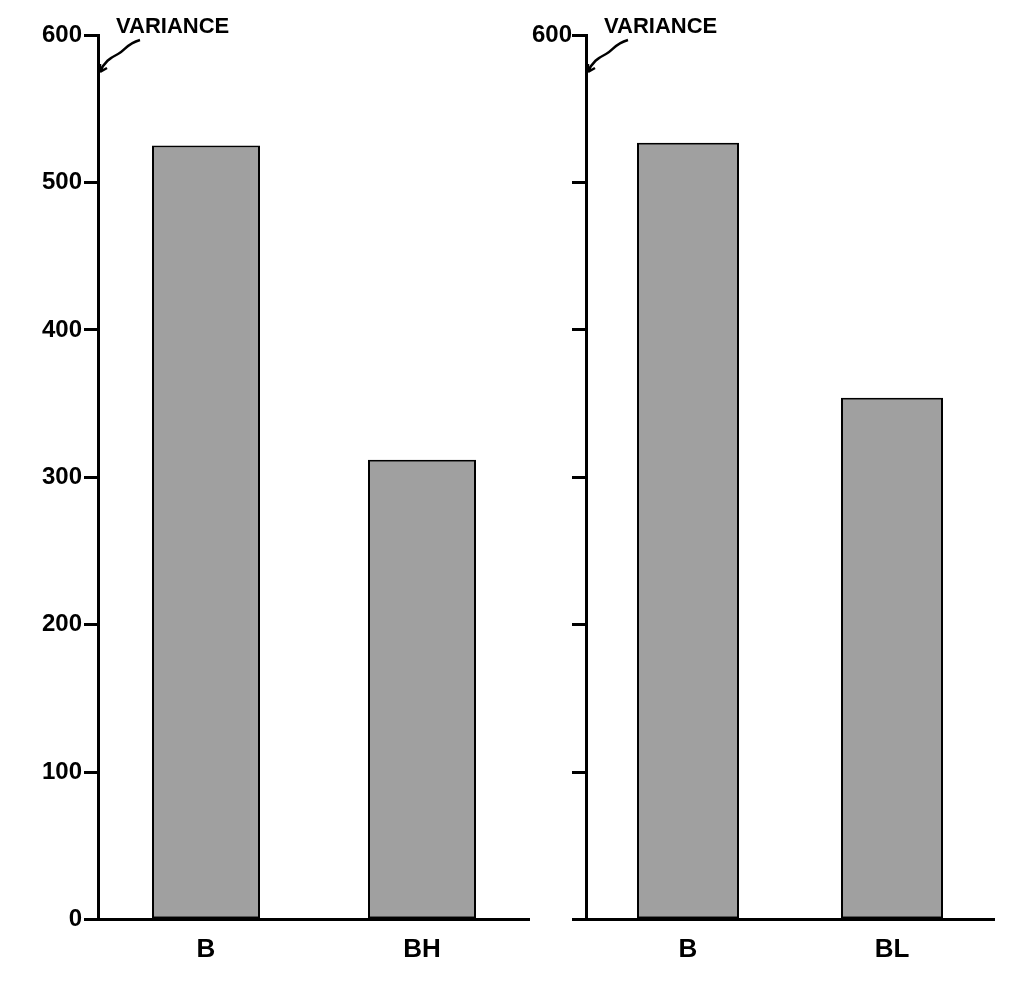  I want to click on y-tick-label: 200, so click(61, 623).